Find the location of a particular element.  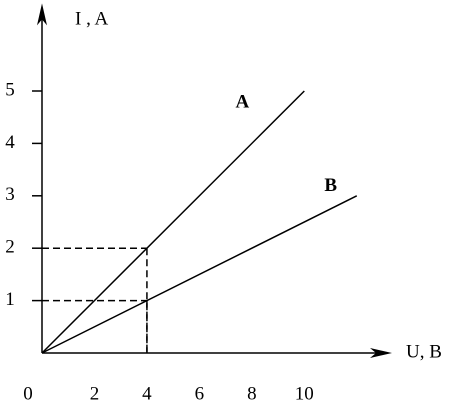

y-tick-label: 3 is located at coordinates (10, 194).